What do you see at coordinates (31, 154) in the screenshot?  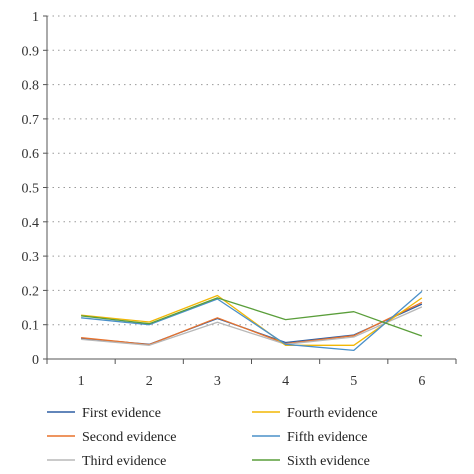 I see `y-tick-label: 0.6` at bounding box center [31, 154].